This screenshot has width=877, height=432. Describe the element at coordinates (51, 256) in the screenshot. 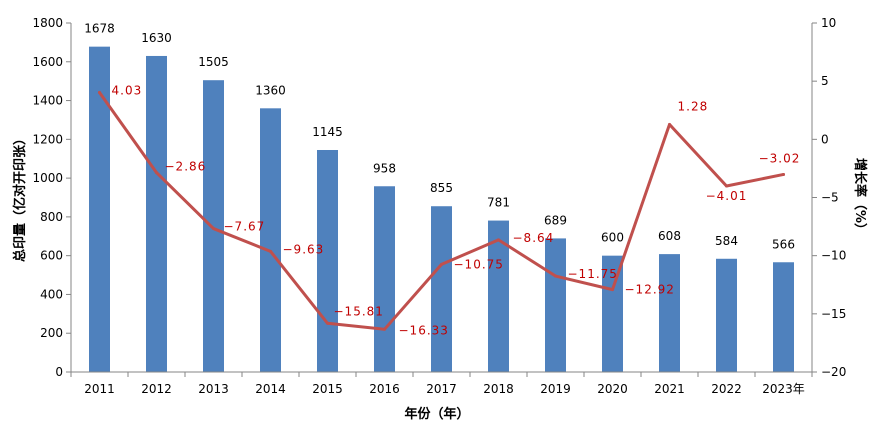

I see `y-tick-label: 600` at that location.